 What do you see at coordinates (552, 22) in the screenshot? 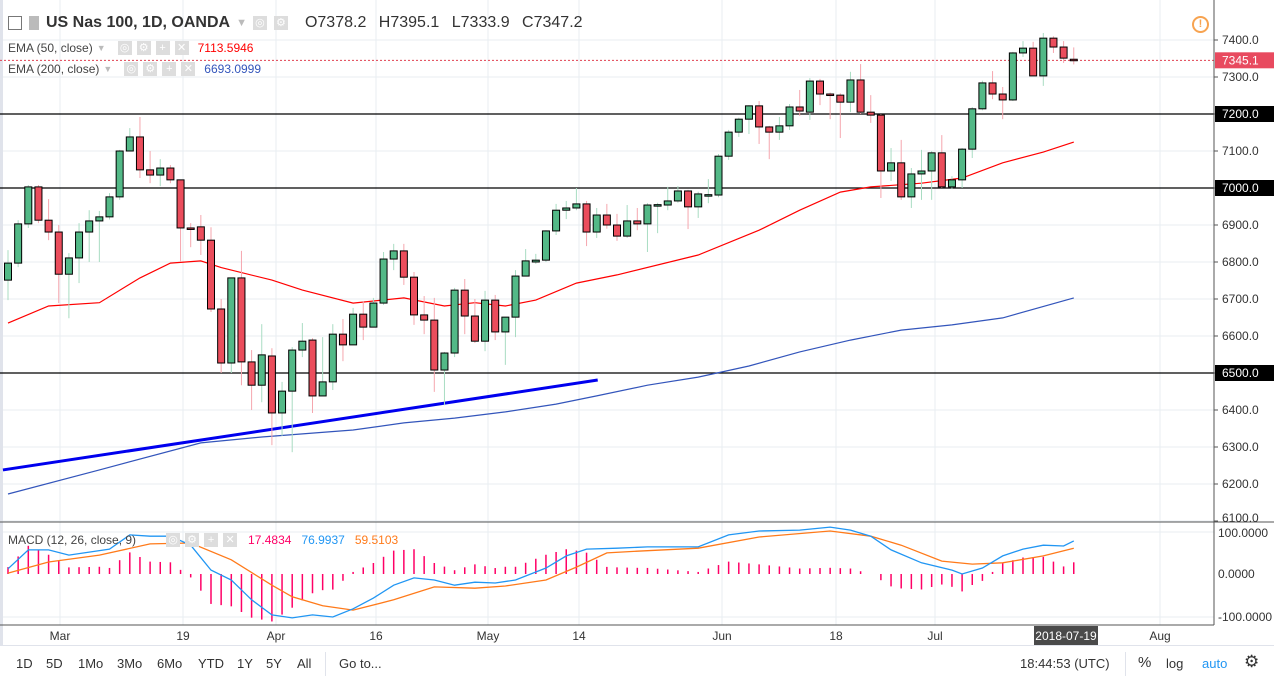
I see `close-value: C7347.2` at bounding box center [552, 22].